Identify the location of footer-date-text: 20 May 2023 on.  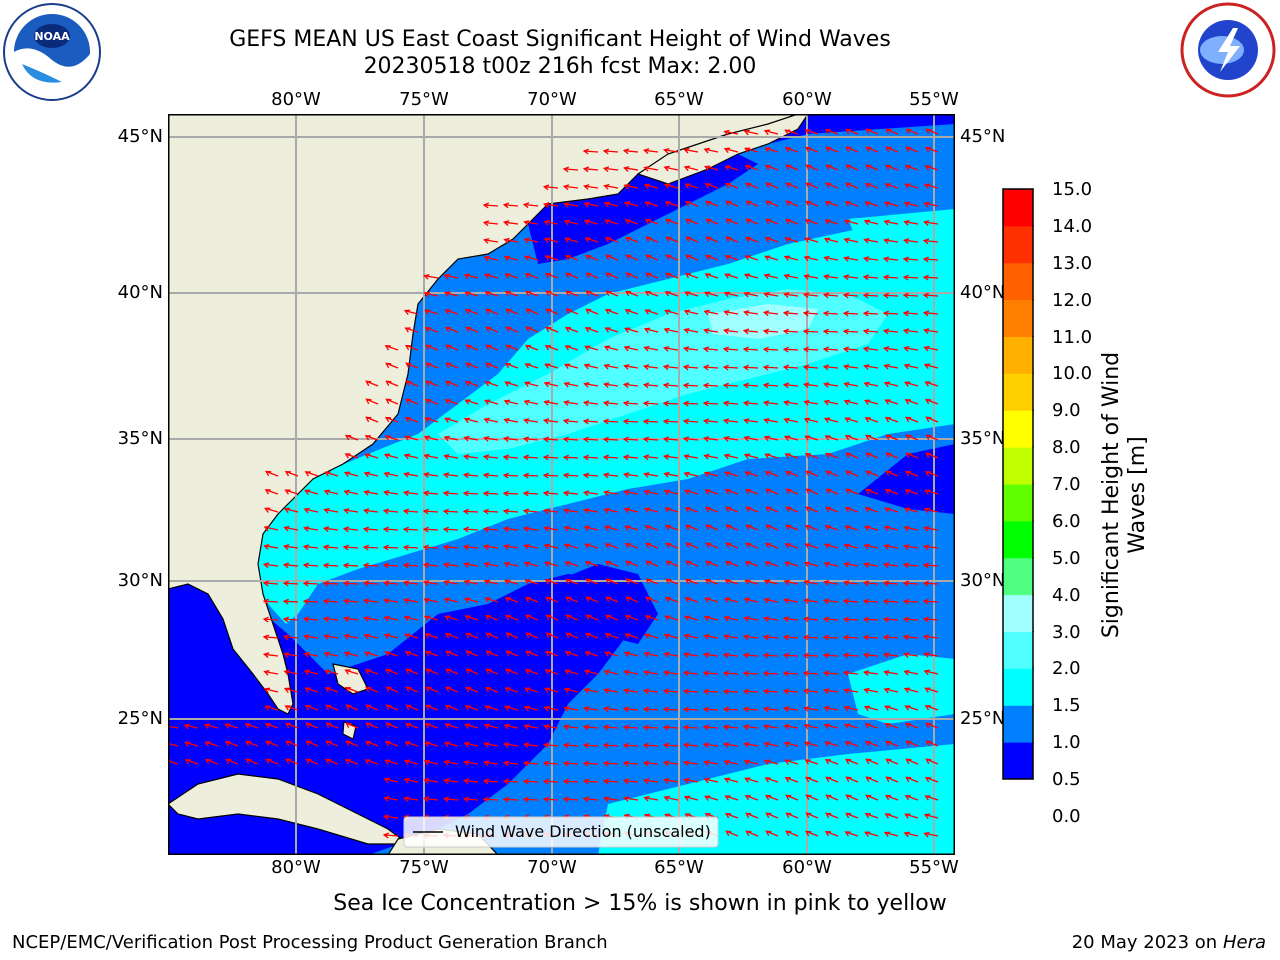
(1144, 942).